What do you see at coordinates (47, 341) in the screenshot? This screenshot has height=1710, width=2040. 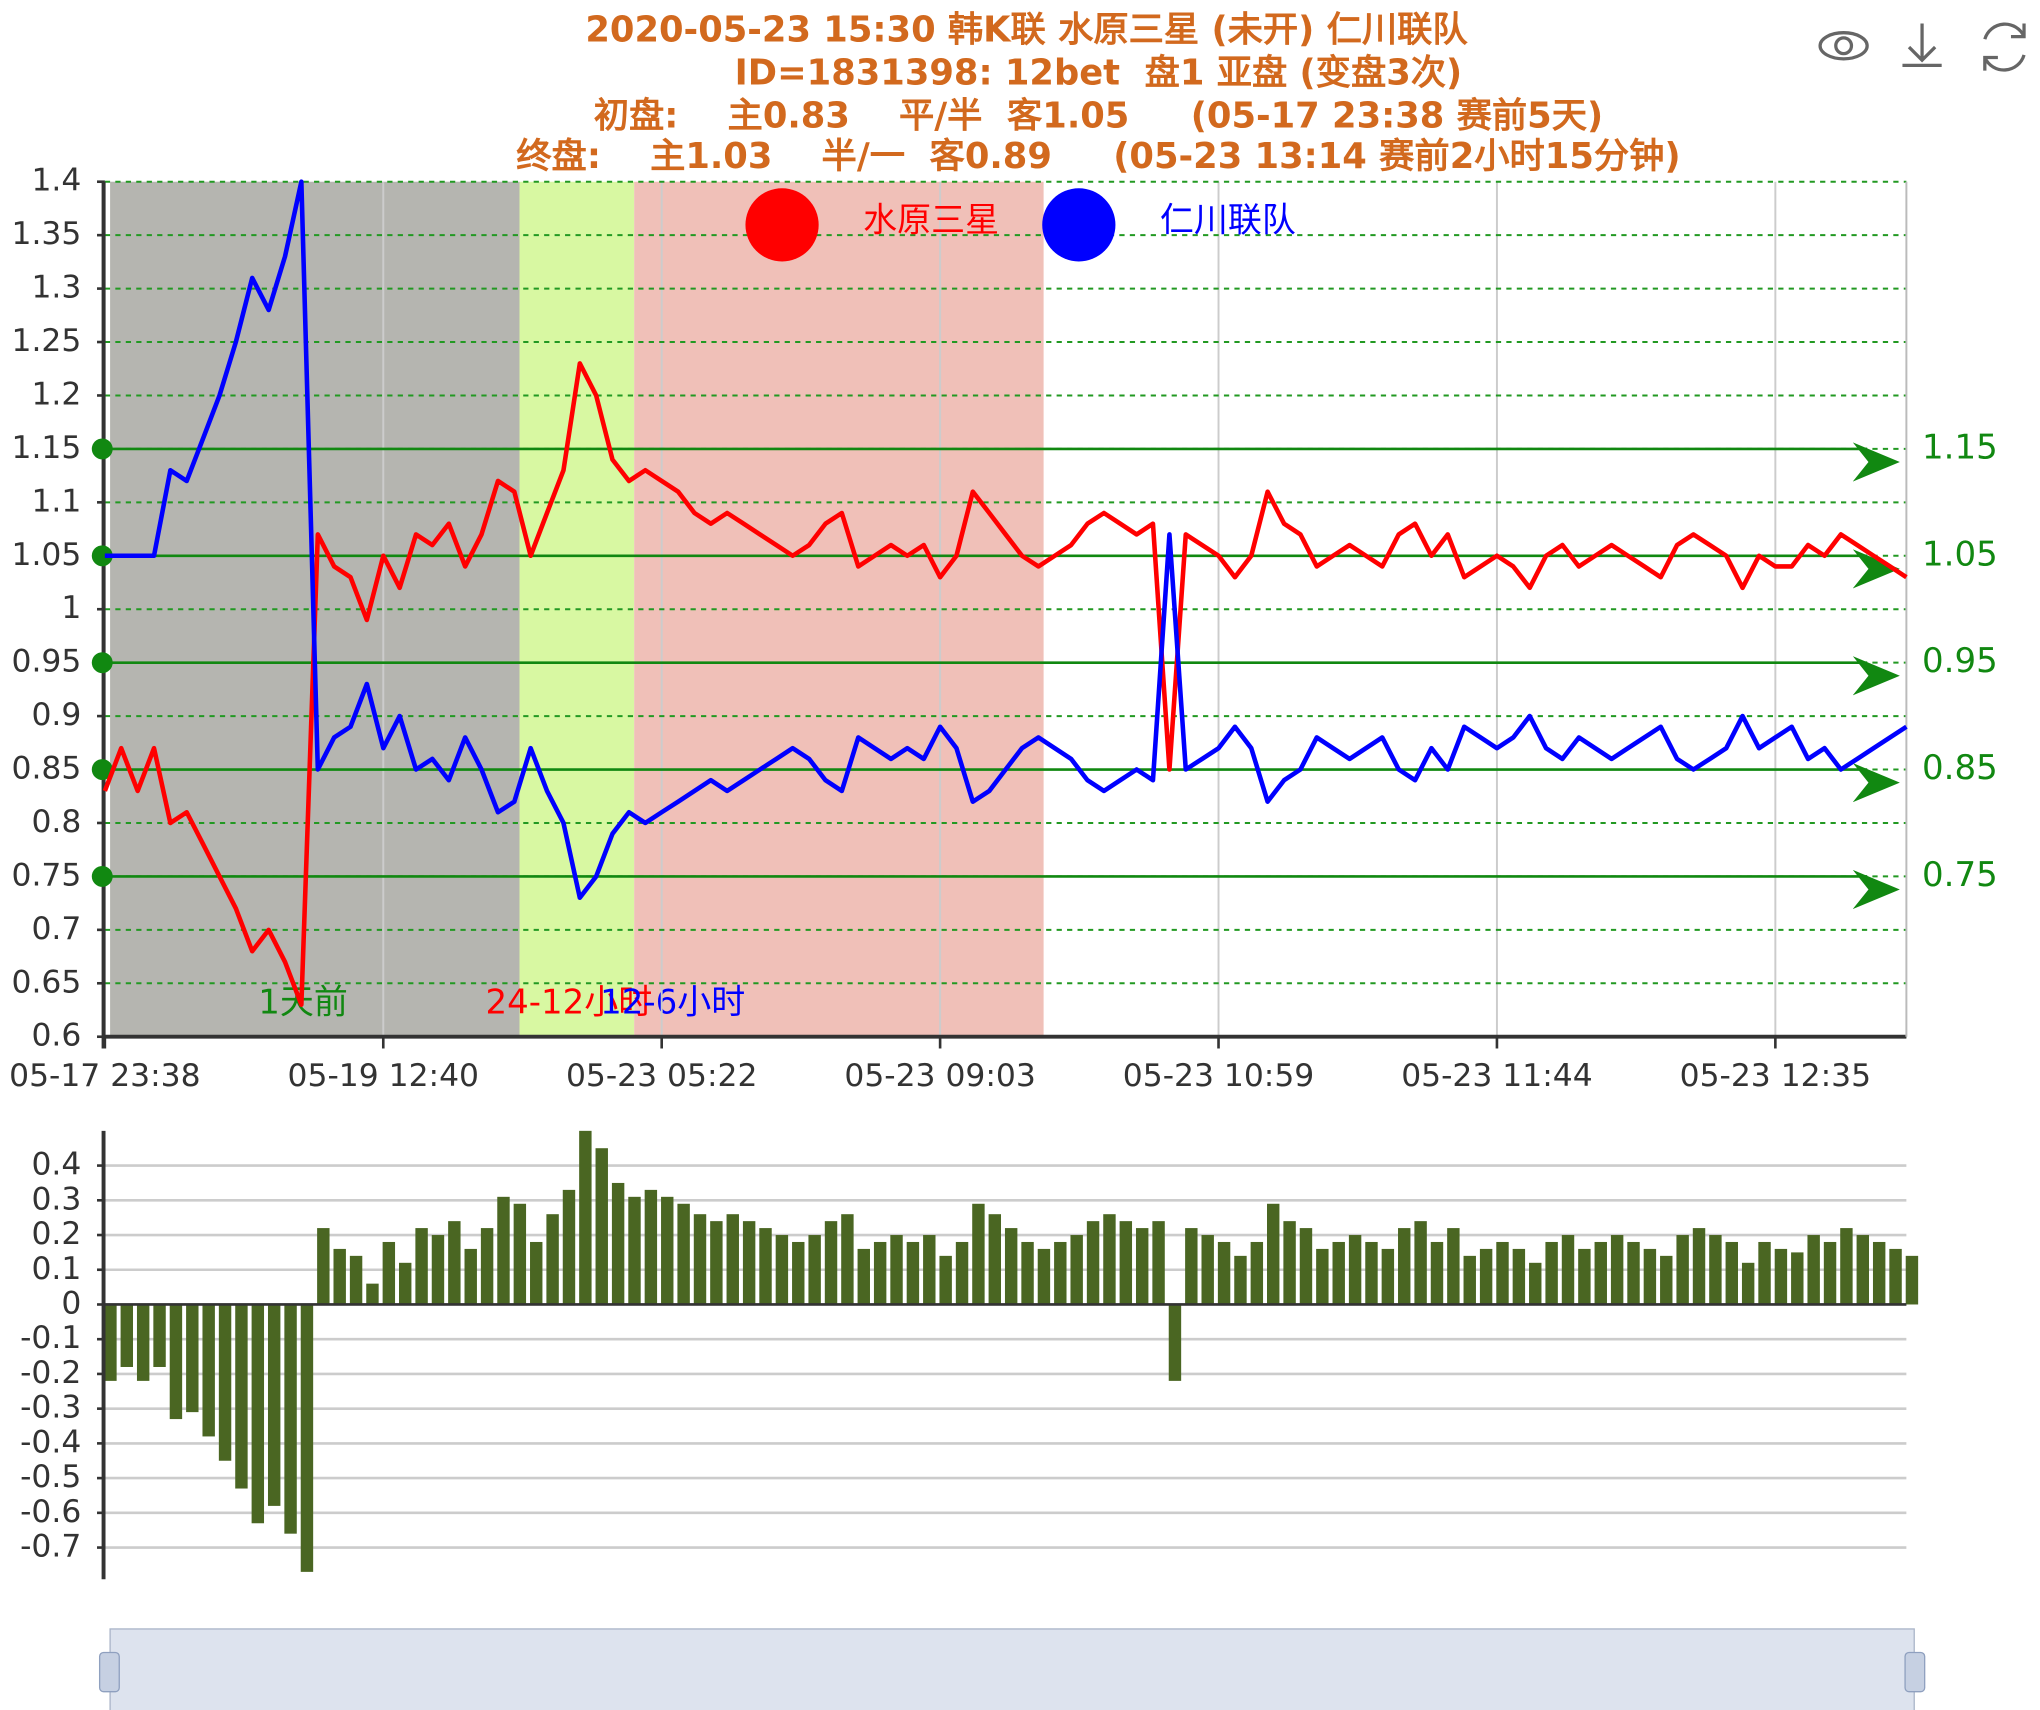 I see `y-tick-label: 1.25` at bounding box center [47, 341].